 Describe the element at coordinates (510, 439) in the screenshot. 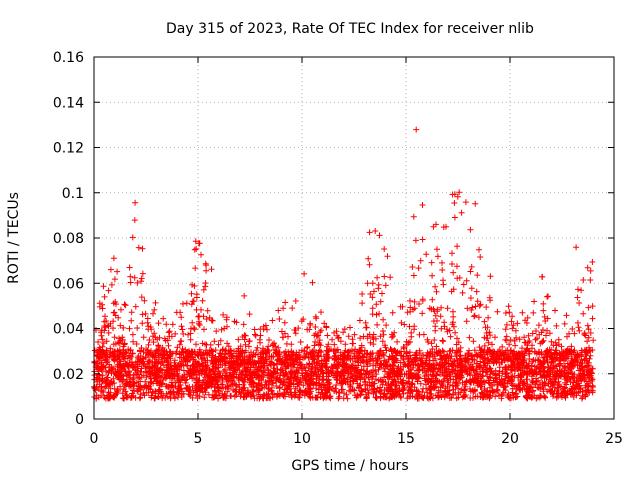

I see `x-tick-label: 20` at that location.